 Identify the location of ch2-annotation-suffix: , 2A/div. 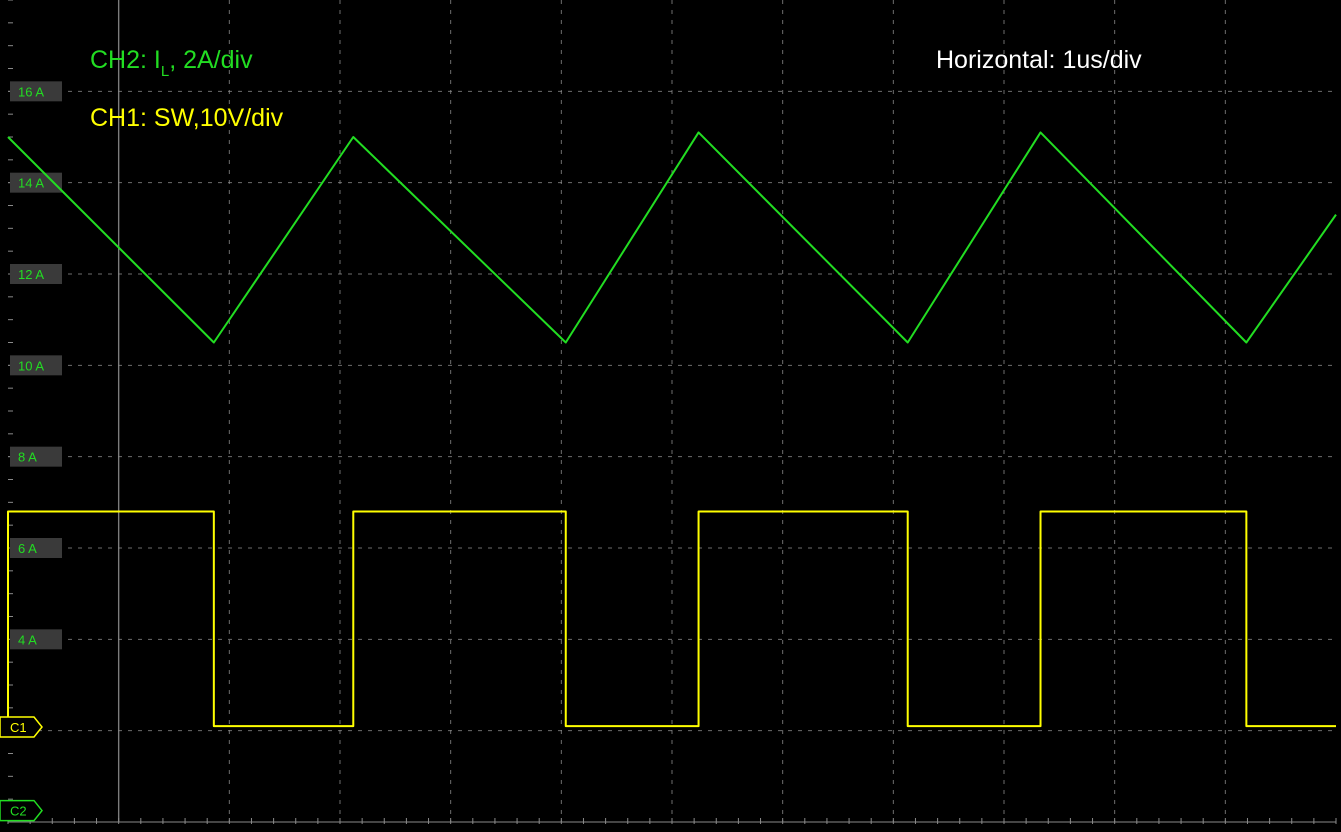
(211, 60).